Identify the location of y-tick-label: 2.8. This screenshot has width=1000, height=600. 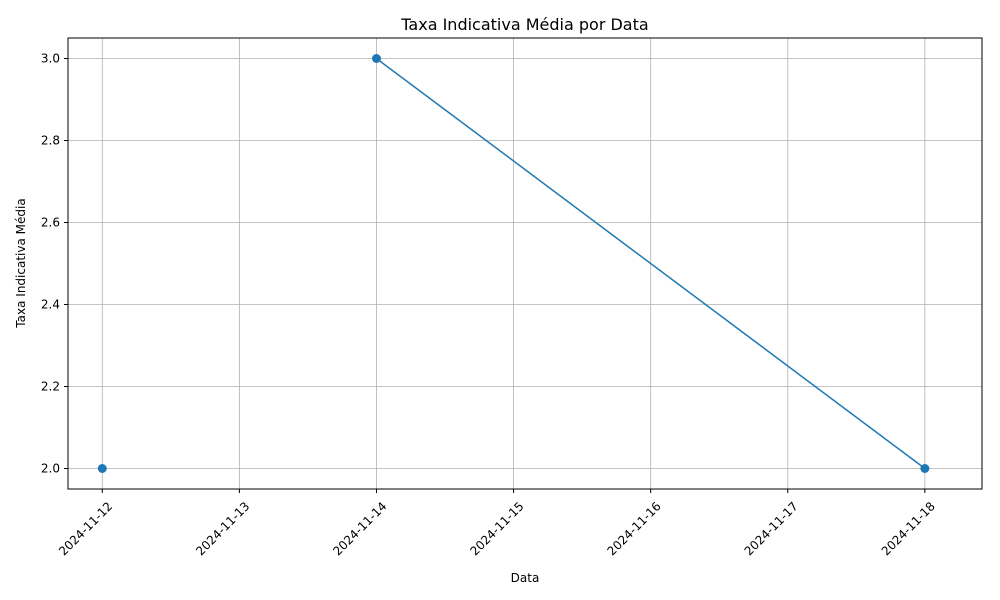
(50, 141).